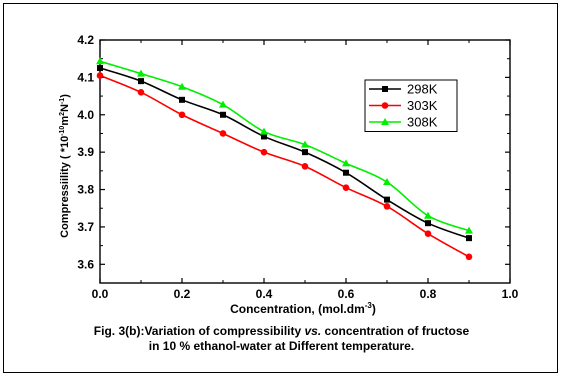  Describe the element at coordinates (510, 294) in the screenshot. I see `x-tick-label: 1.0` at that location.